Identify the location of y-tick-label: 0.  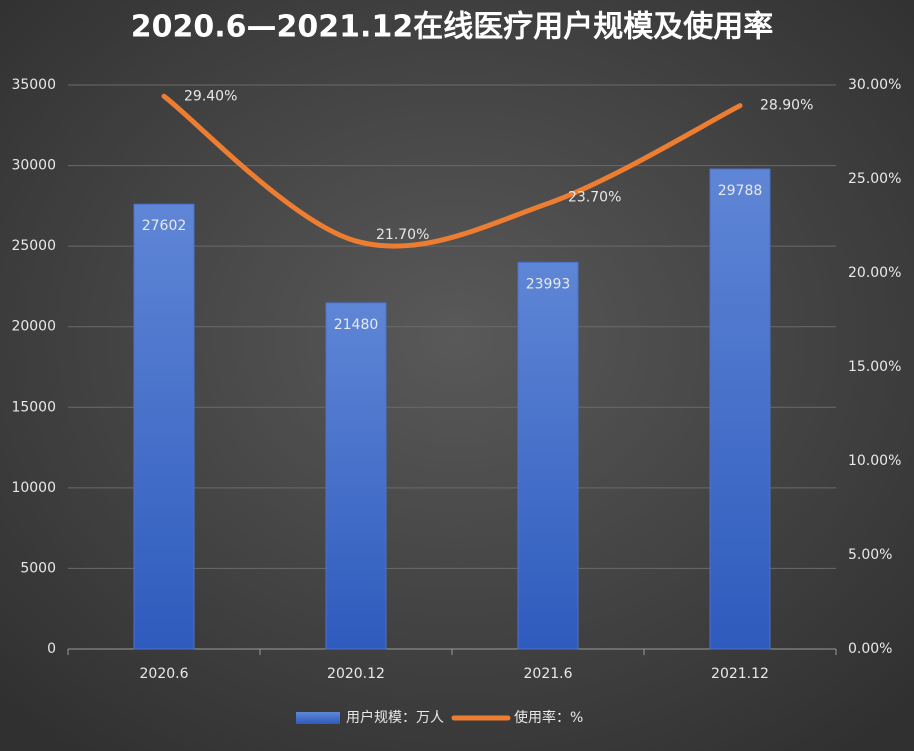
(51, 649).